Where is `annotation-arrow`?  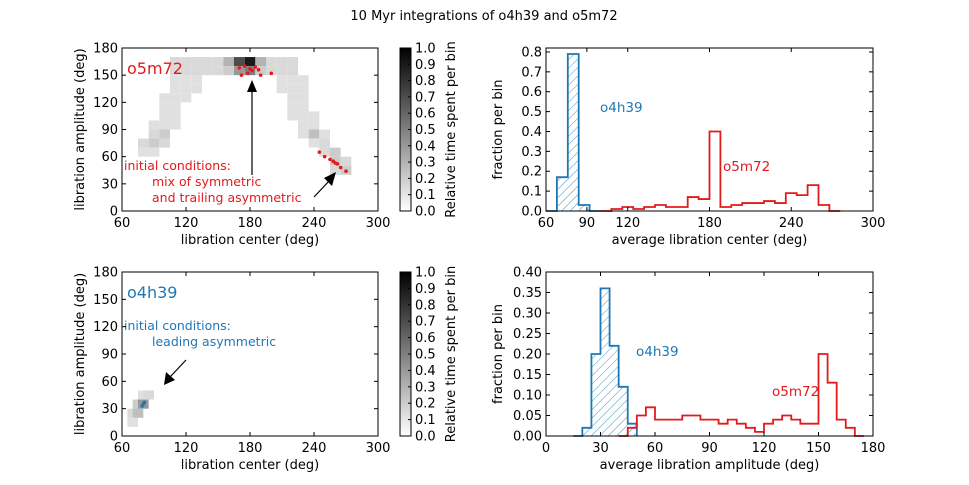
annotation-arrow is located at coordinates (178, 368).